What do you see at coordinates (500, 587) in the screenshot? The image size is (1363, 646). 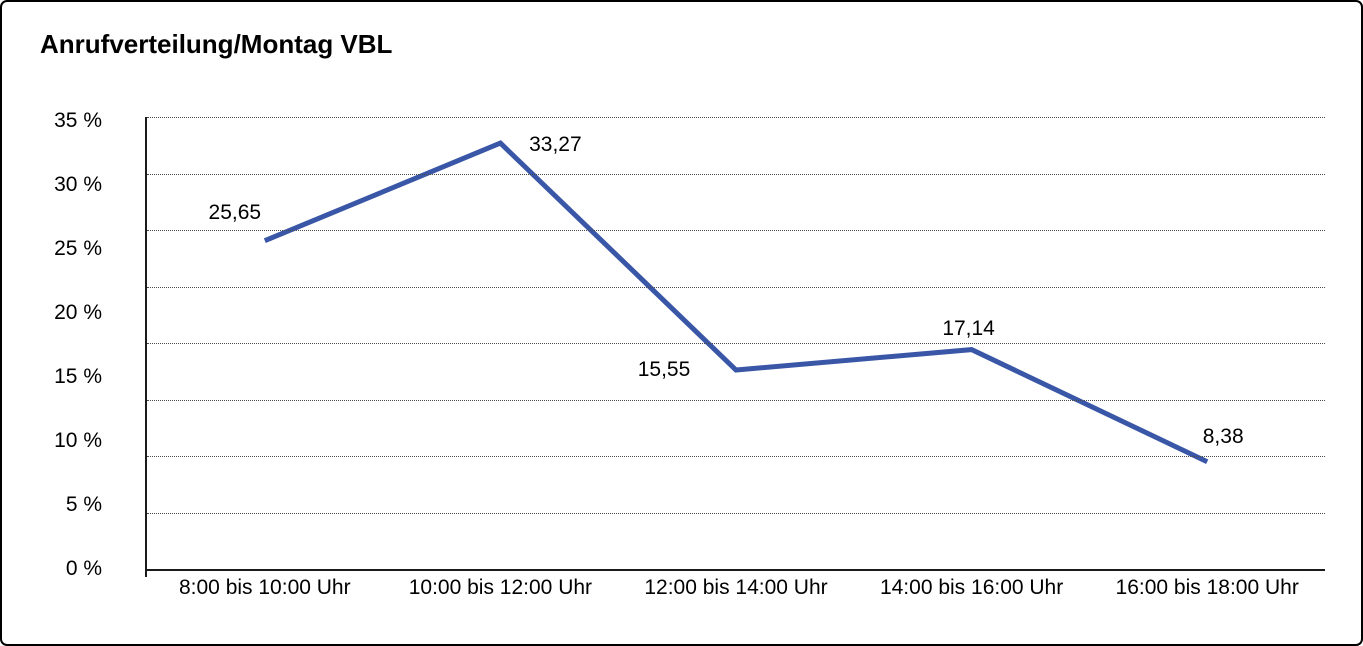 I see `x-axis-category-label: 10:00 bis 12:00 Uhr` at bounding box center [500, 587].